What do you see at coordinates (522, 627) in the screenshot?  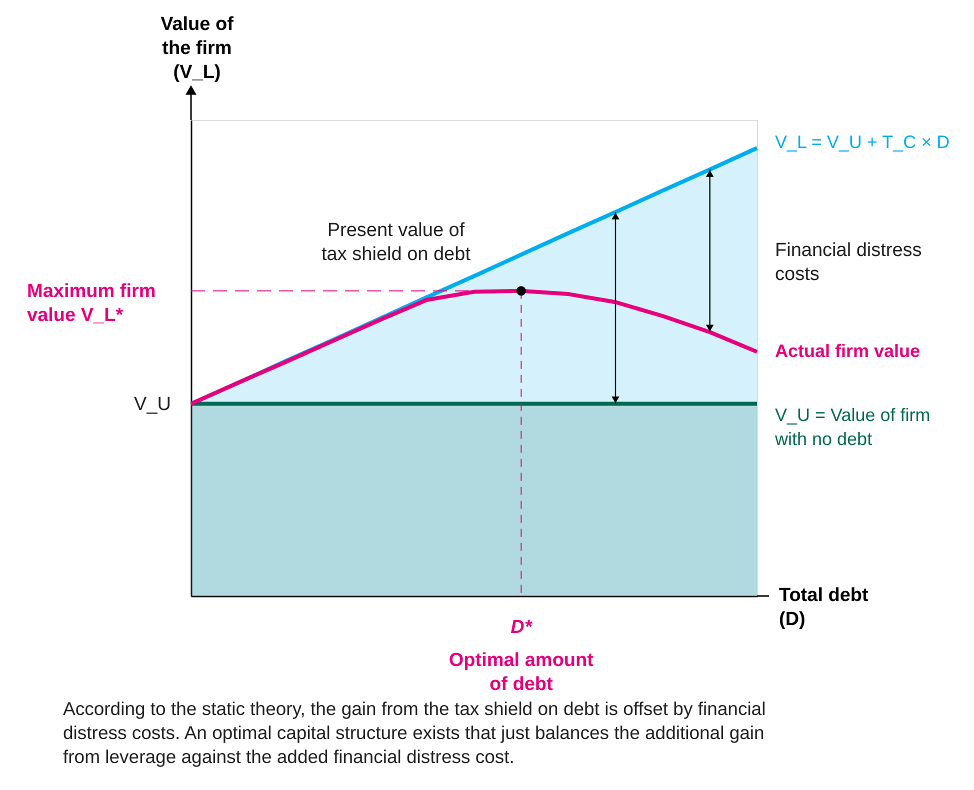 I see `text: D*` at bounding box center [522, 627].